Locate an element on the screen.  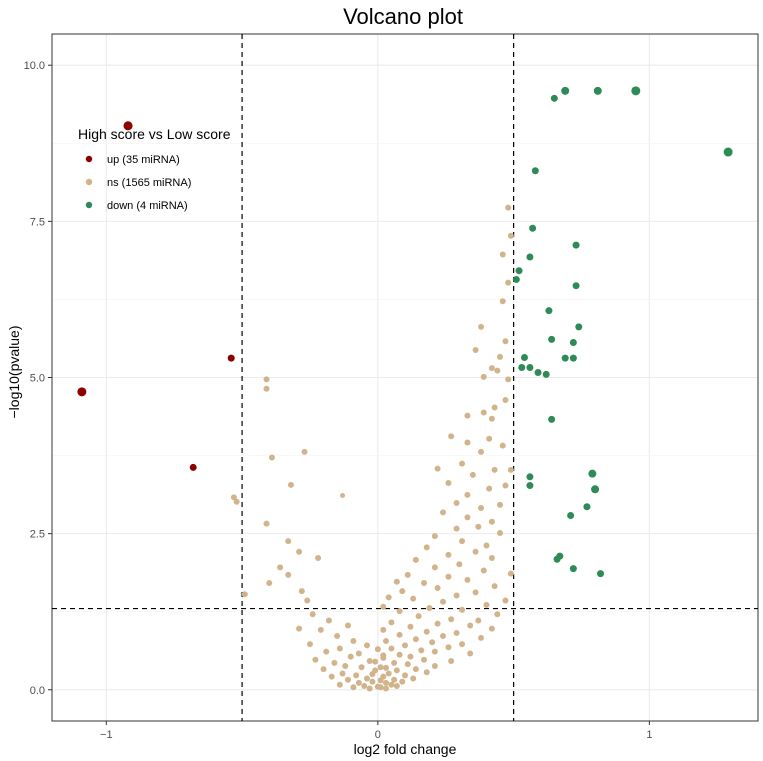
legend-key-ns is located at coordinates (89, 182).